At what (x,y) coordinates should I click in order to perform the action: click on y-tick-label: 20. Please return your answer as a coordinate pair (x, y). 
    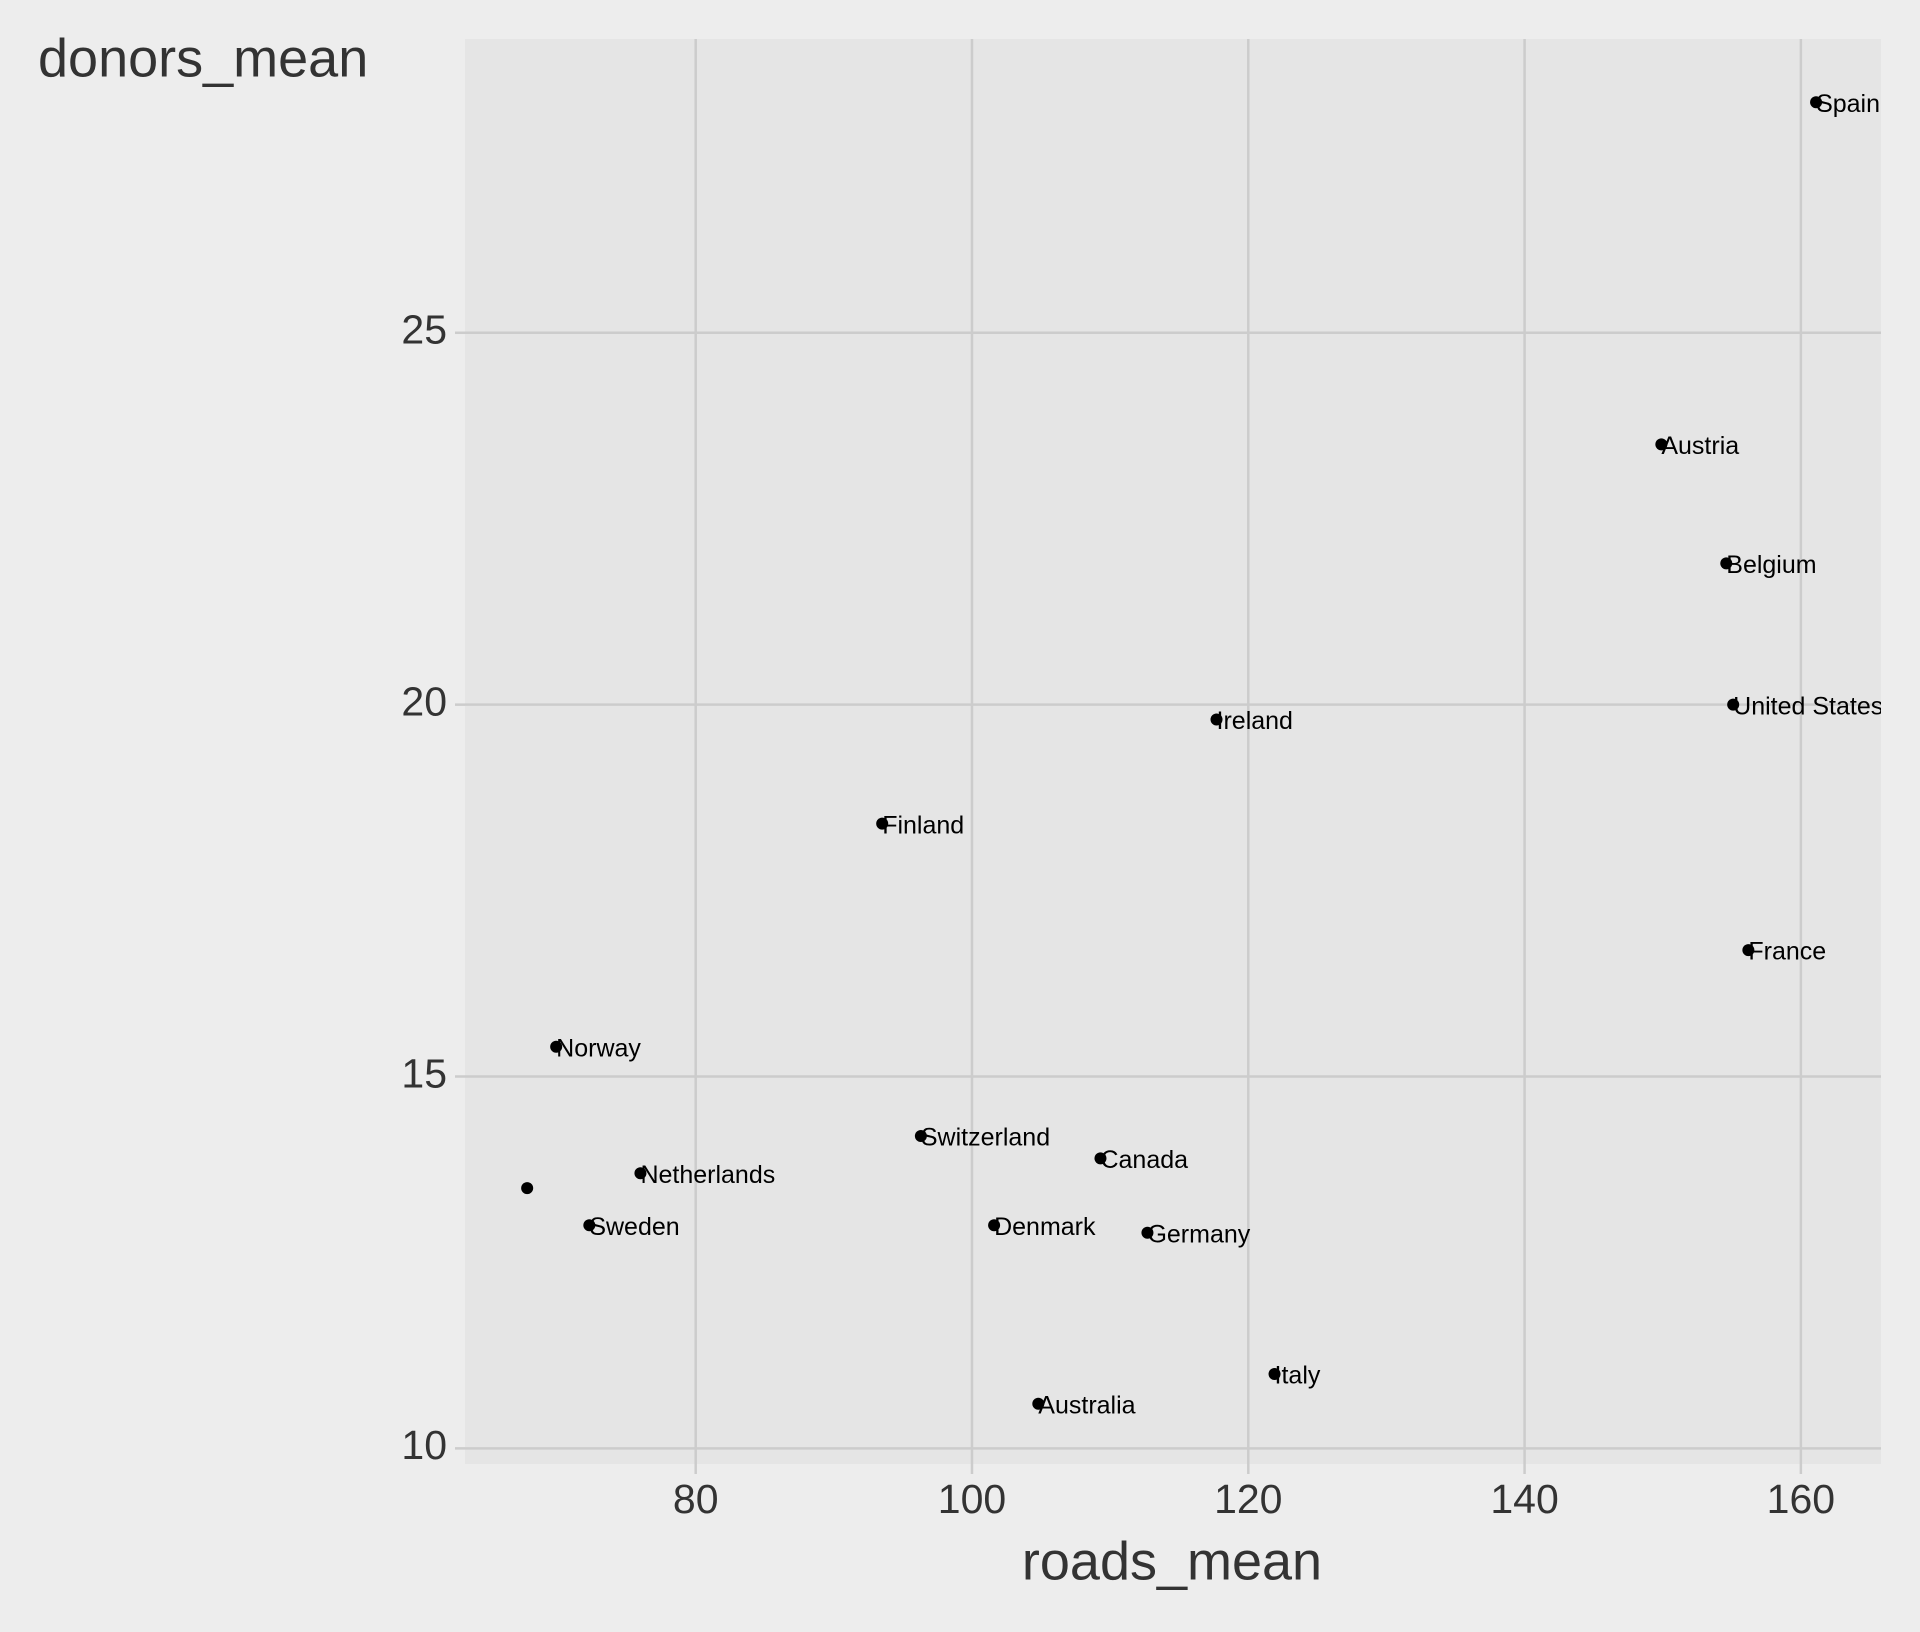
    Looking at the image, I should click on (424, 701).